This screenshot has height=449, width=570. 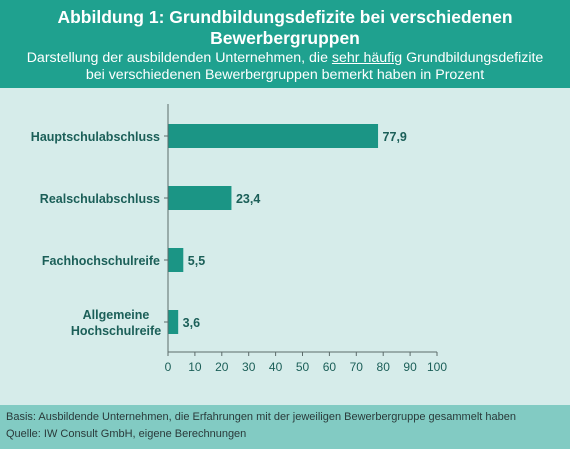 I want to click on category-label-line: Fachhochschulreife, so click(x=101, y=261).